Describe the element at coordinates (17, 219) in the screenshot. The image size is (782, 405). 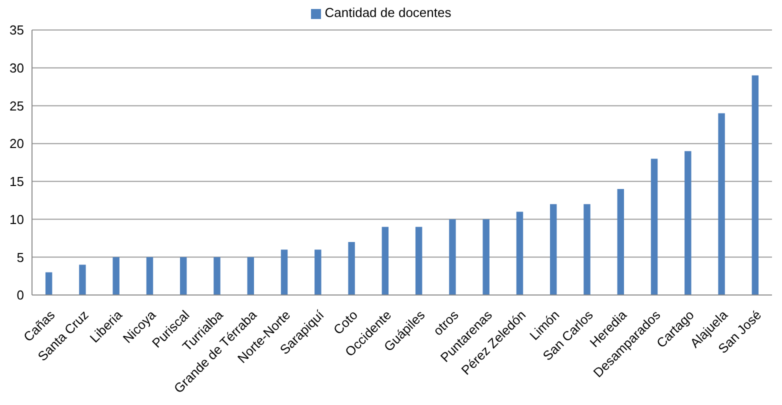
I see `y-tick-label: 10` at that location.